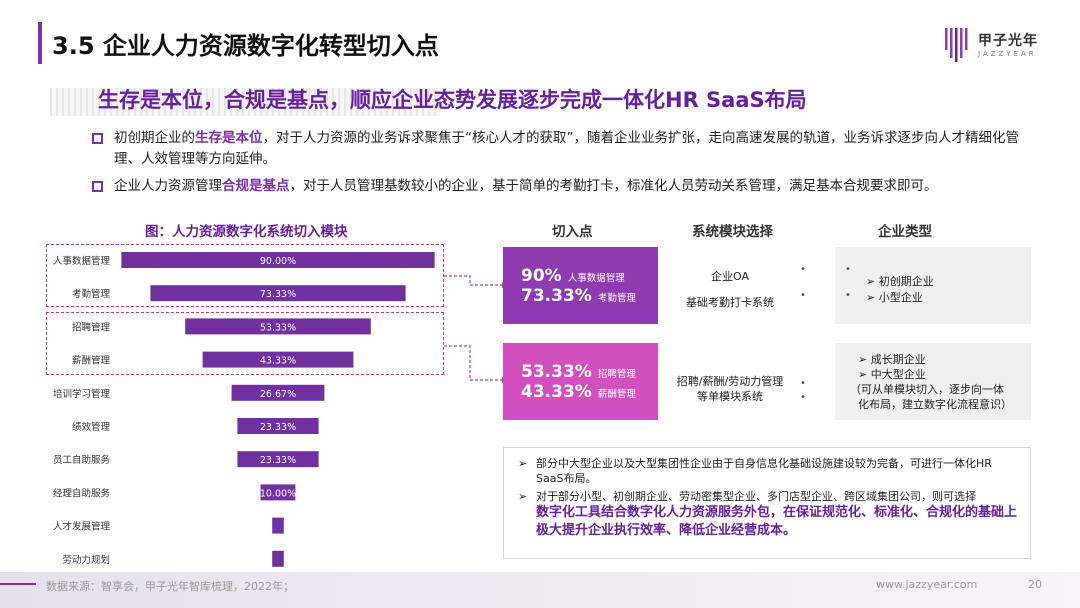 The height and width of the screenshot is (608, 1080). What do you see at coordinates (18, 584) in the screenshot?
I see `footer-accent-line` at bounding box center [18, 584].